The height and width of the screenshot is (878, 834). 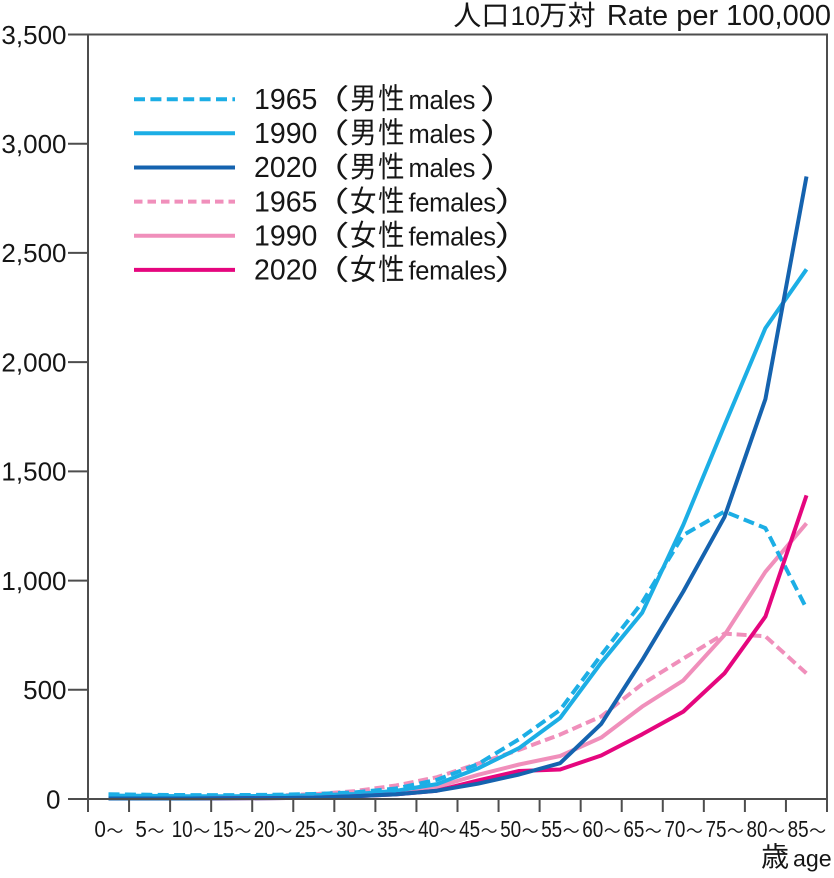 I want to click on svg-text: 2,000, so click(x=33, y=362).